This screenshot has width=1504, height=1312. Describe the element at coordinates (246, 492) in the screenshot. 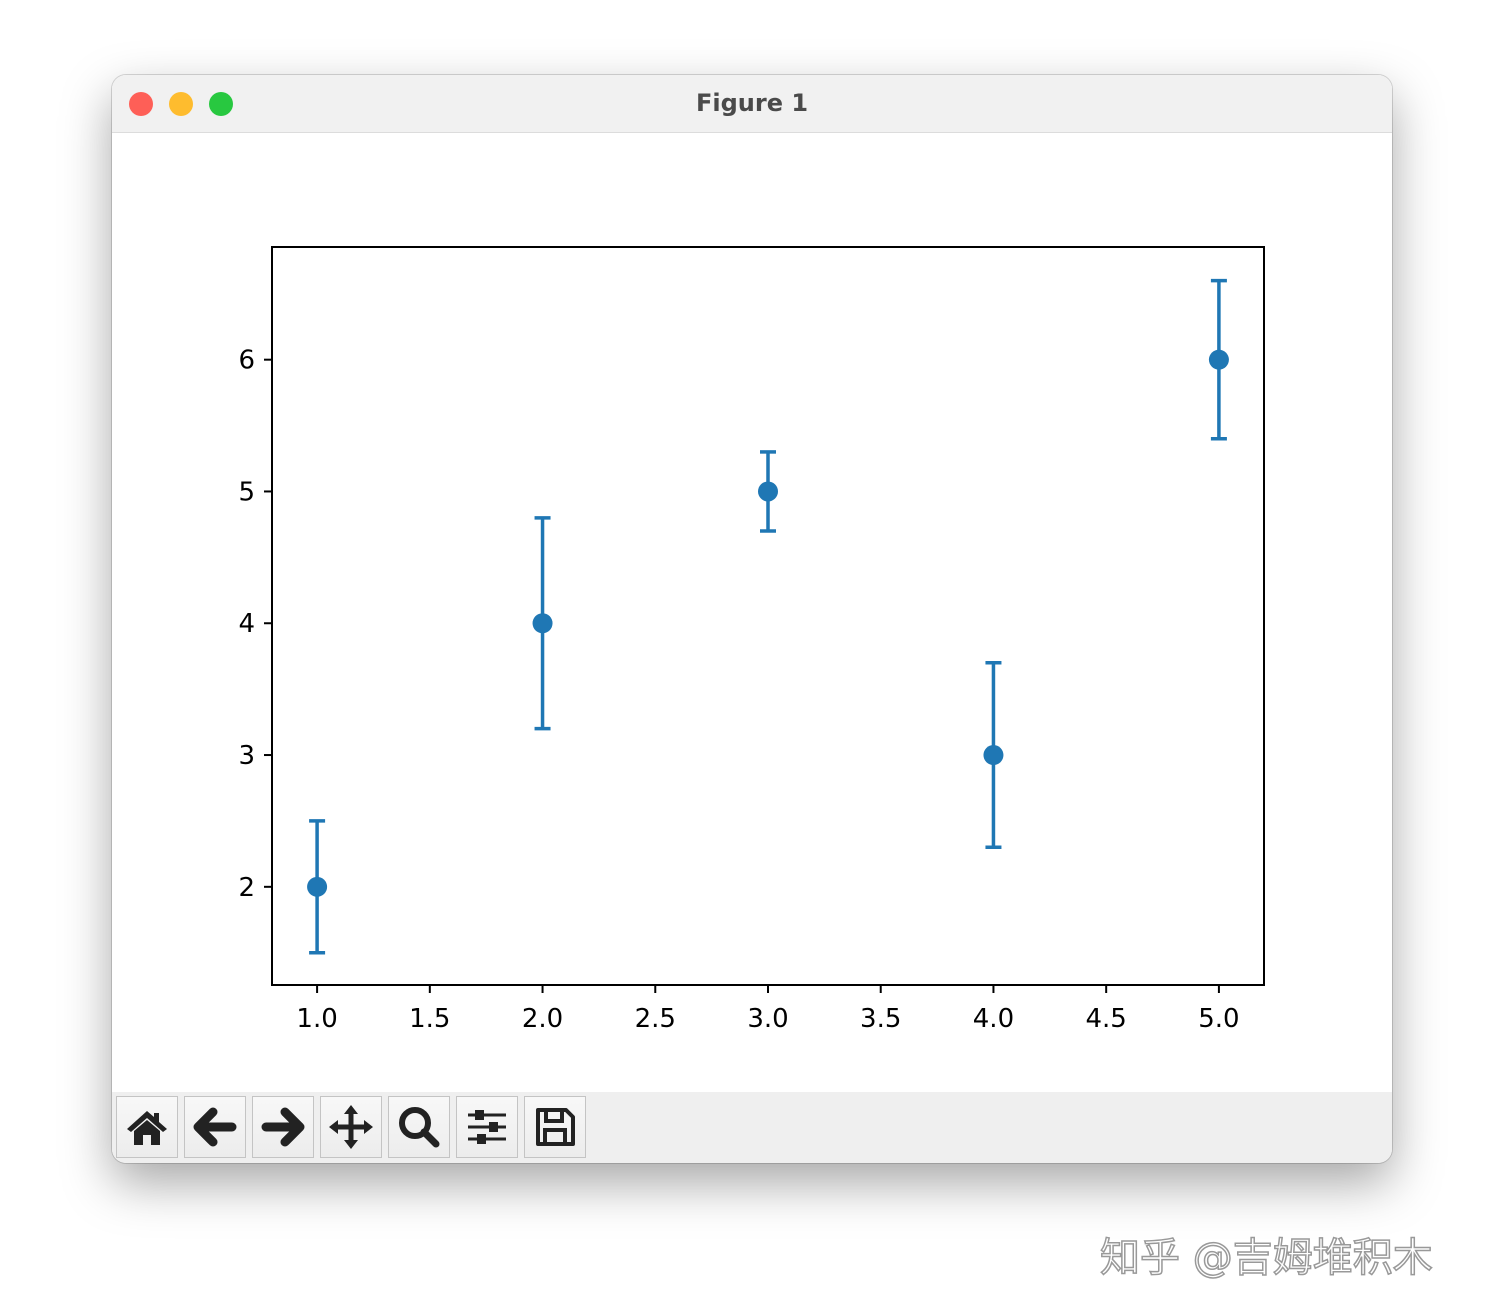

I see `y-tick-label: 5` at that location.